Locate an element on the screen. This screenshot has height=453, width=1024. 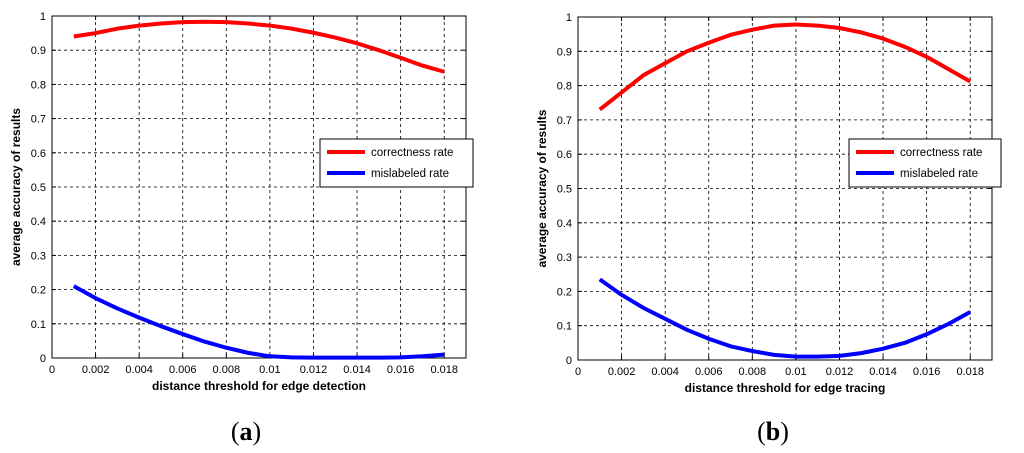
x-axis-label: distance threshold for edge detection is located at coordinates (259, 386).